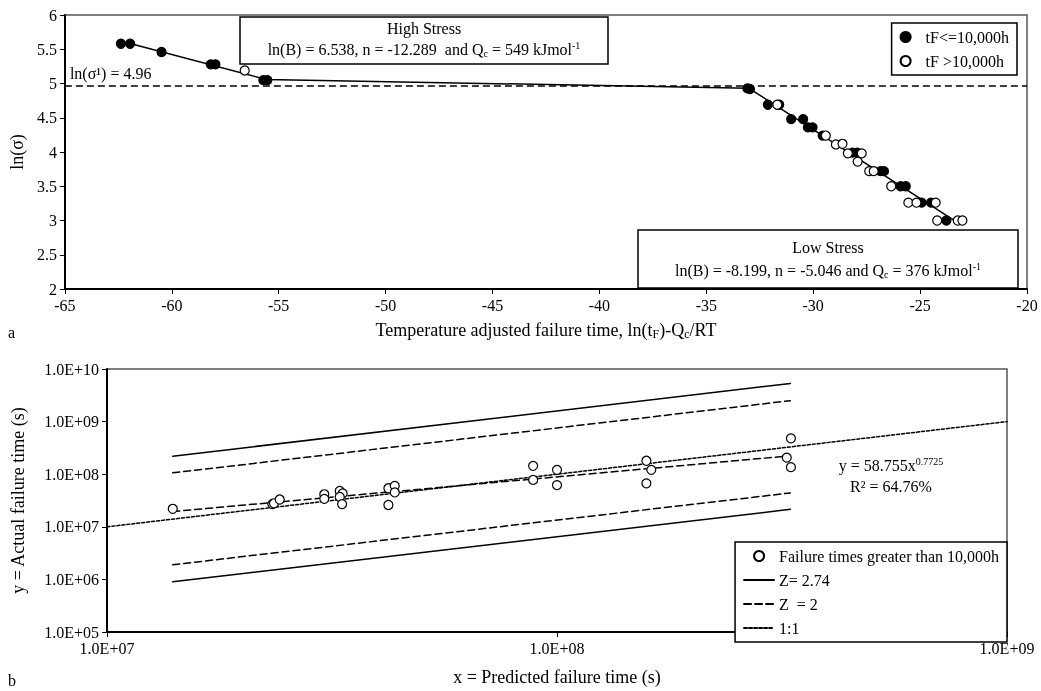 The height and width of the screenshot is (691, 1041). Describe the element at coordinates (17, 152) in the screenshot. I see `y-axis-title: ln(σ)` at that location.